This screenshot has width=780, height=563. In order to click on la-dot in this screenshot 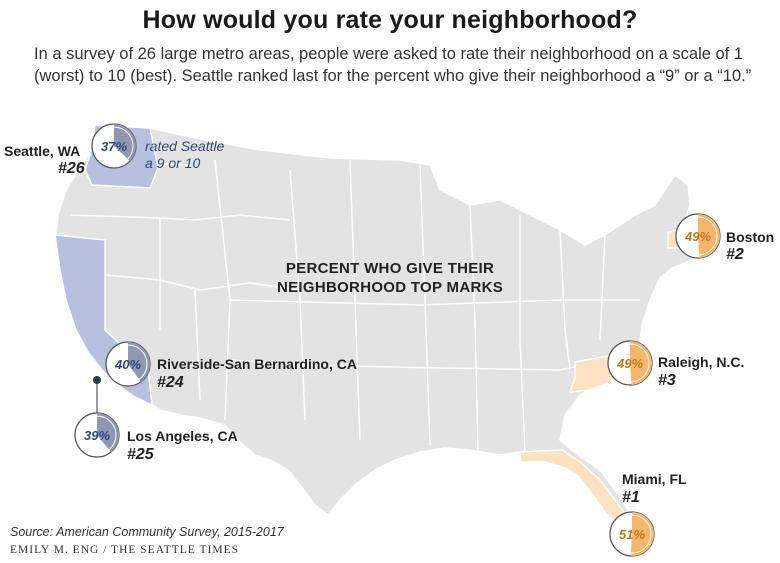, I will do `click(97, 380)`.